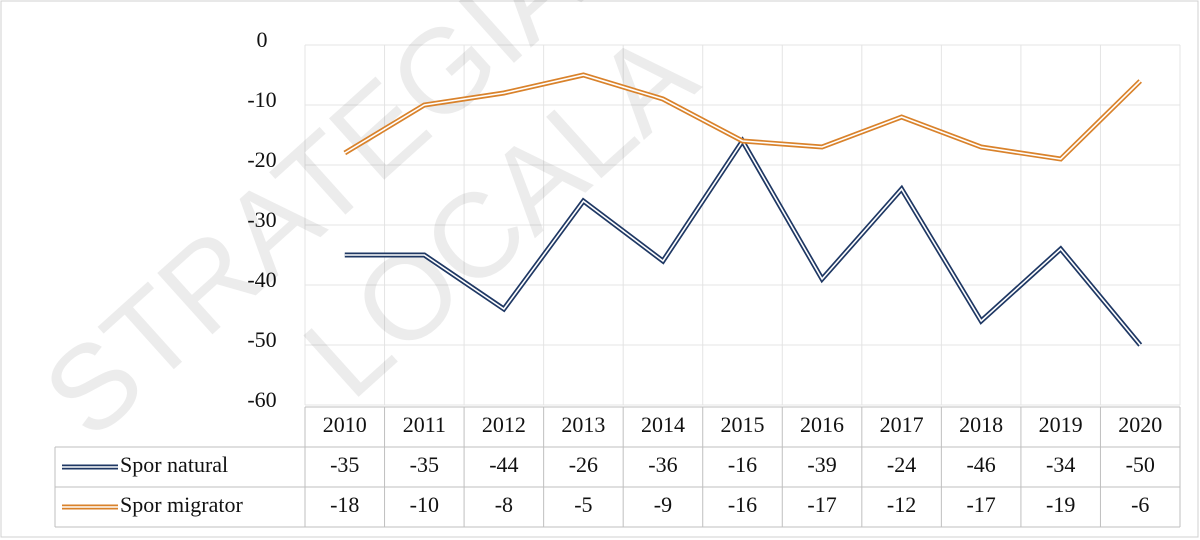 The width and height of the screenshot is (1200, 540). I want to click on x-tick-label: 2014, so click(663, 424).